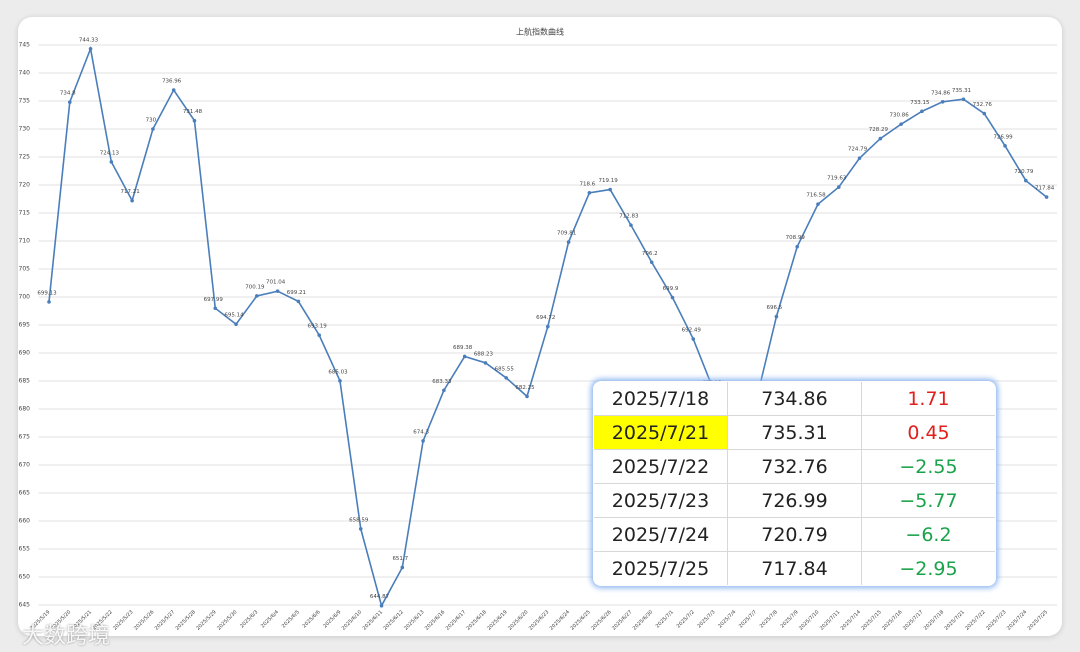  Describe the element at coordinates (151, 121) in the screenshot. I see `data-label: 730` at that location.